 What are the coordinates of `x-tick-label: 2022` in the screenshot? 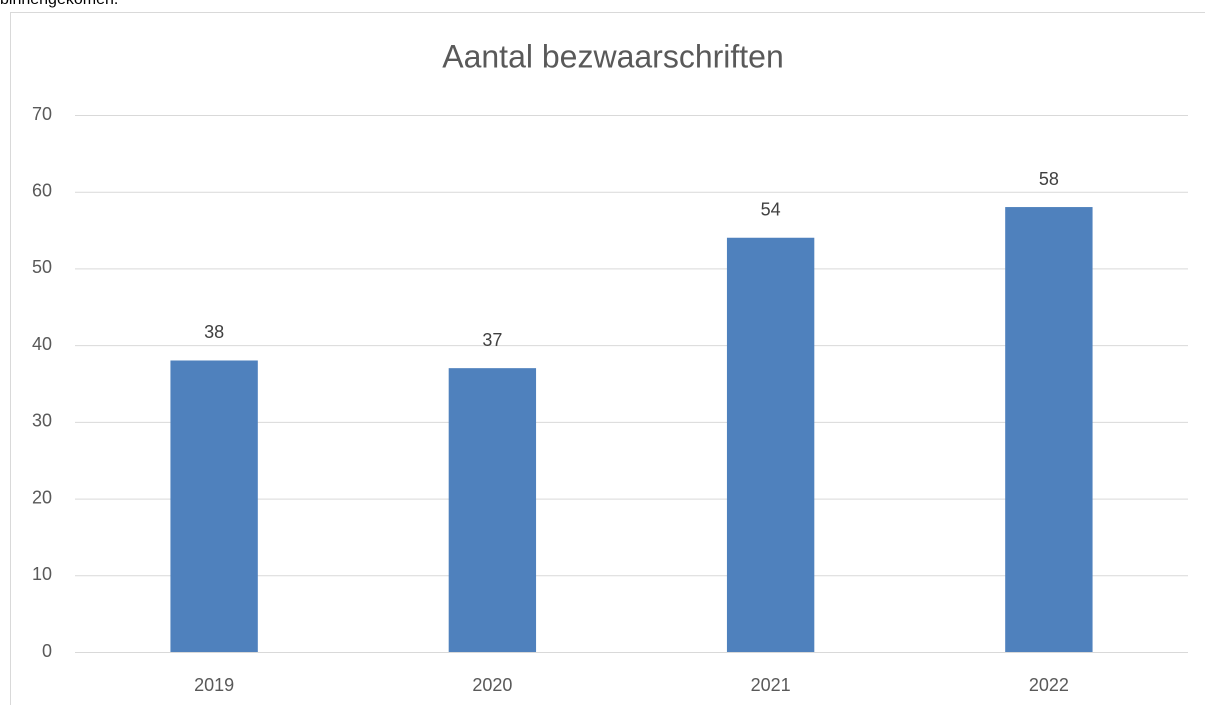 It's located at (1049, 685).